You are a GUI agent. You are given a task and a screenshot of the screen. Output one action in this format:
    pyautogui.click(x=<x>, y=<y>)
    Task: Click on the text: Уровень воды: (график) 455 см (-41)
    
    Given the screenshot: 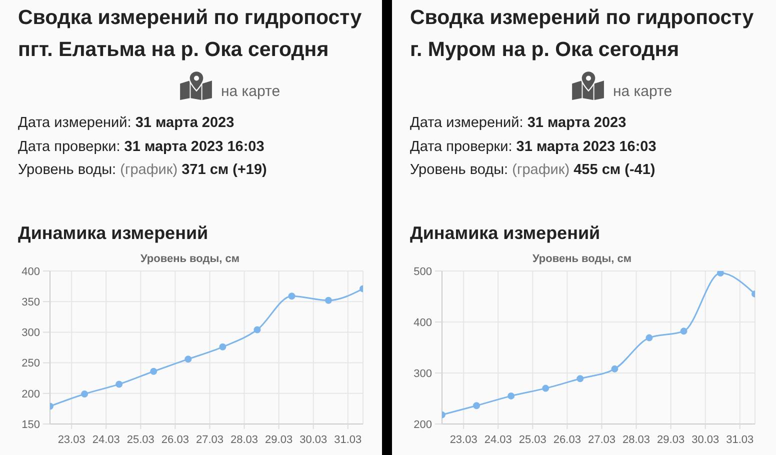 What is the action you would take?
    pyautogui.click(x=533, y=170)
    